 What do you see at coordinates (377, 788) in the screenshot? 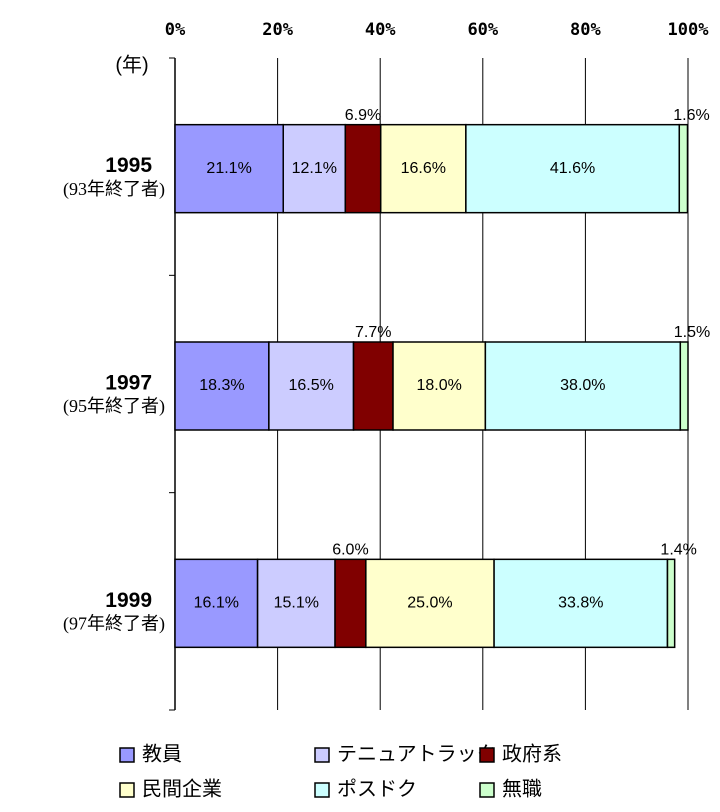
I see `legend-label: ポスドク` at bounding box center [377, 788].